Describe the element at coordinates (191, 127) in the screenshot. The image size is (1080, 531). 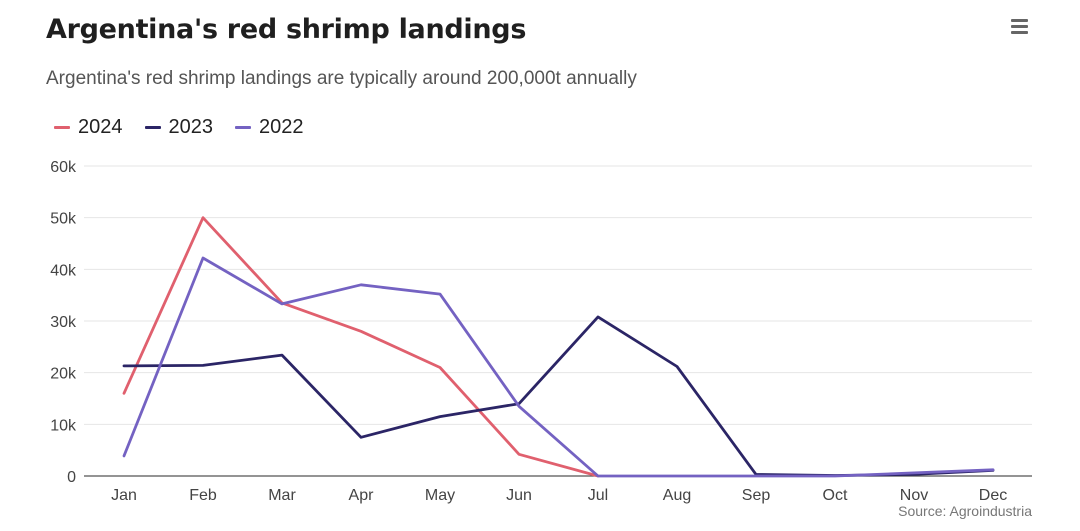
I see `legend-label-2023: 2023` at that location.